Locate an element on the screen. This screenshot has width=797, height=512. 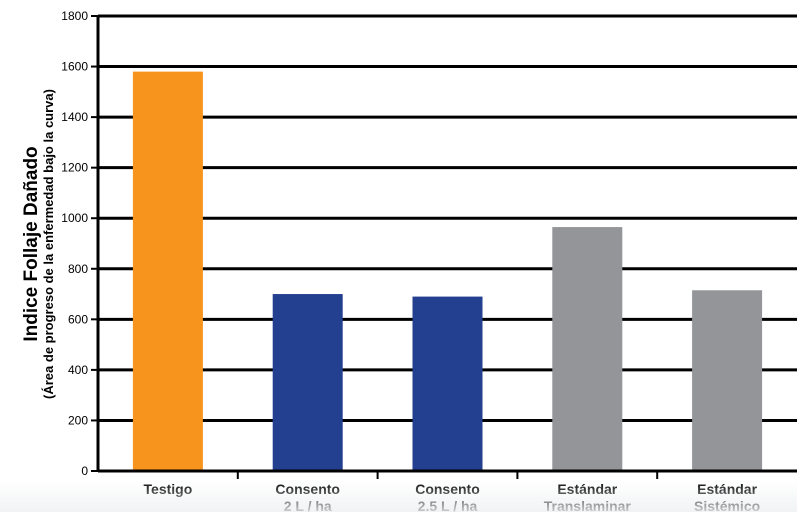
y-tick-label: 1800 is located at coordinates (74, 16).